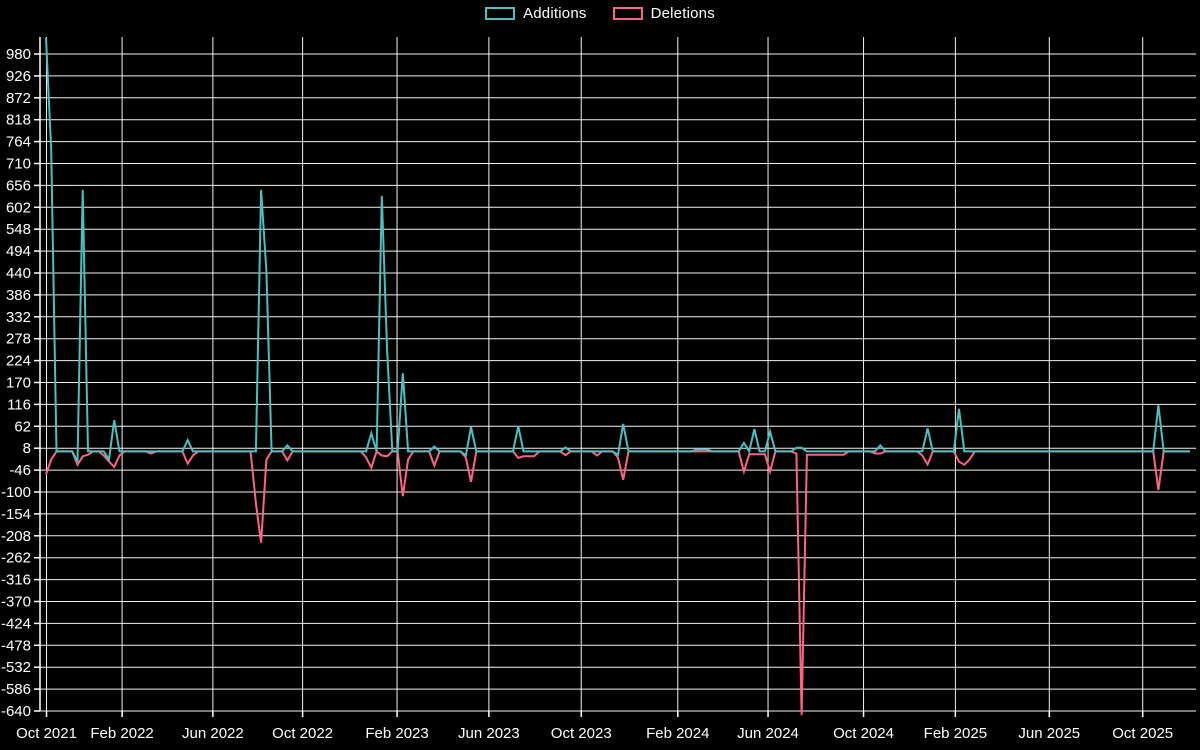 This screenshot has width=1200, height=750. I want to click on y-tick-label: -640, so click(16, 711).